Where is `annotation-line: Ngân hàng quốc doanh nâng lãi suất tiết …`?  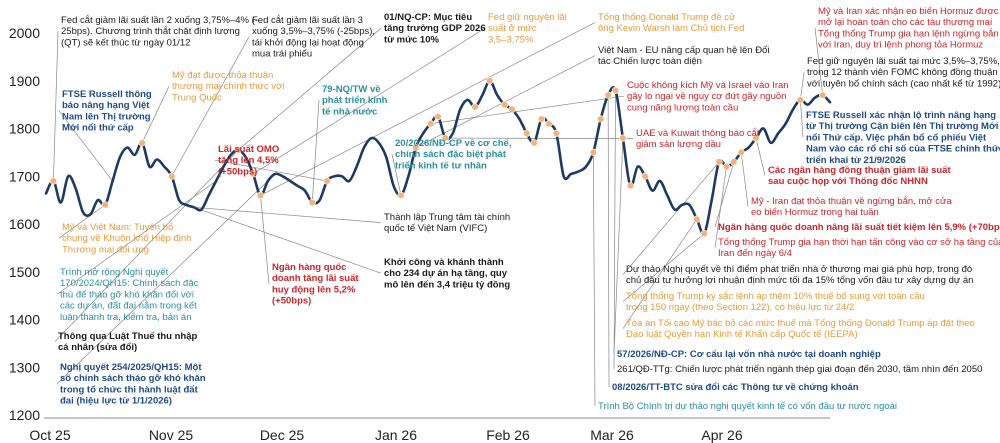
annotation-line: Ngân hàng quốc doanh nâng lãi suất tiết … is located at coordinates (859, 227).